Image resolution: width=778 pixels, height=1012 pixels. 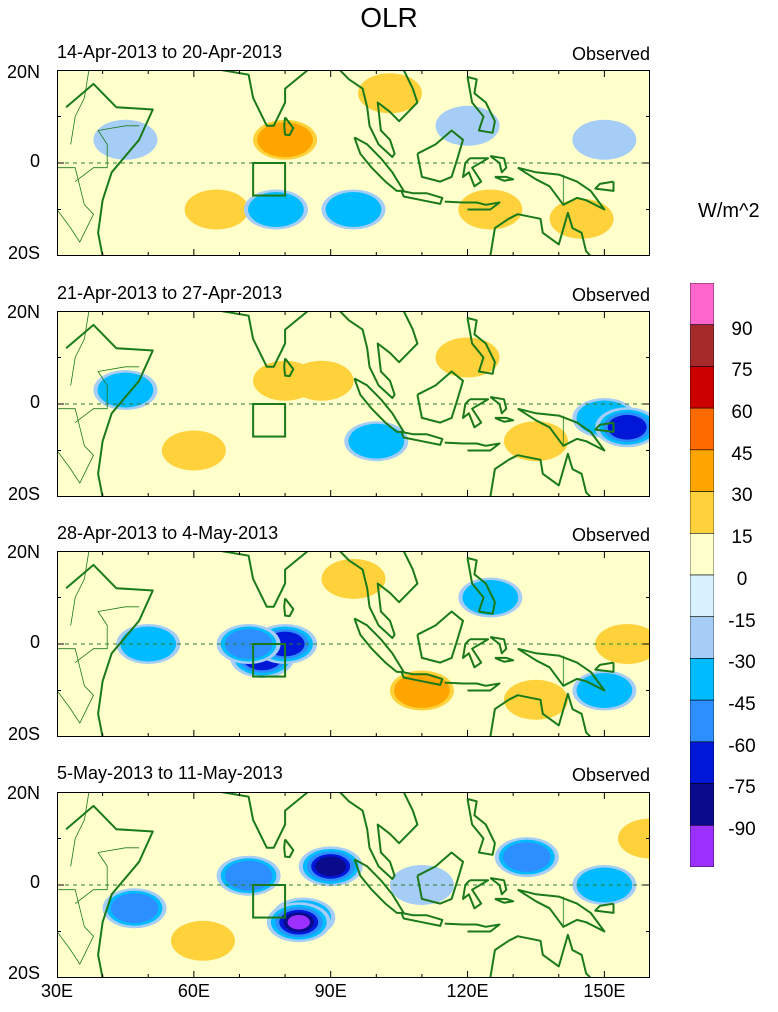 I want to click on colorbar-label: 30, so click(x=742, y=495).